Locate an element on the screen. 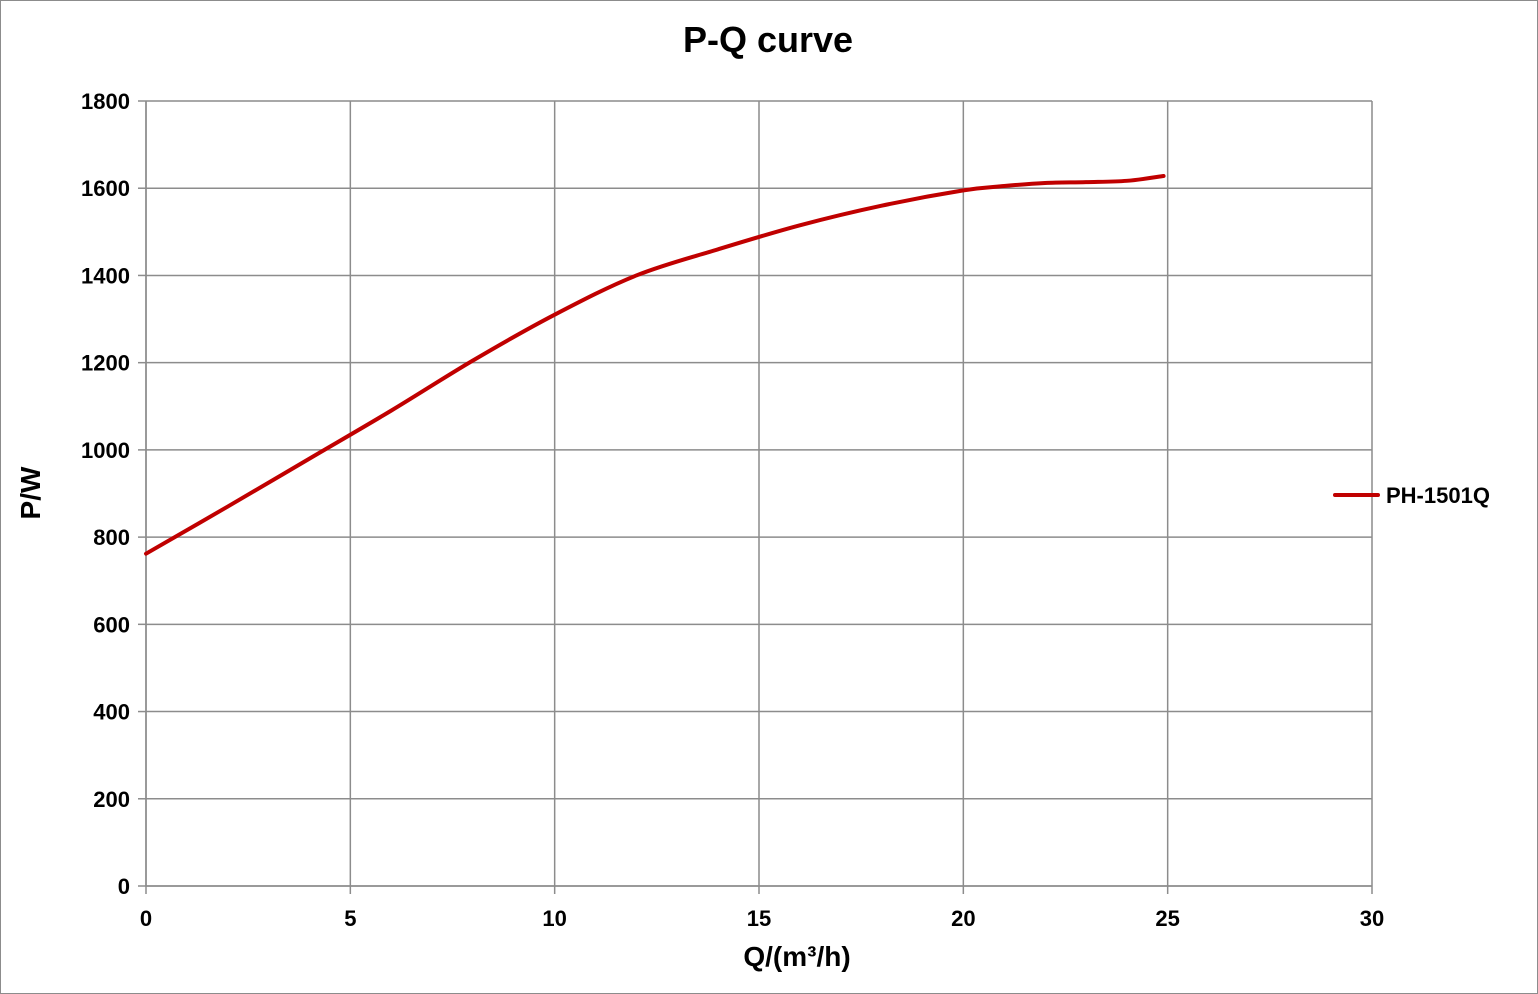 This screenshot has height=994, width=1538. x-tick-label: 0 is located at coordinates (146, 918).